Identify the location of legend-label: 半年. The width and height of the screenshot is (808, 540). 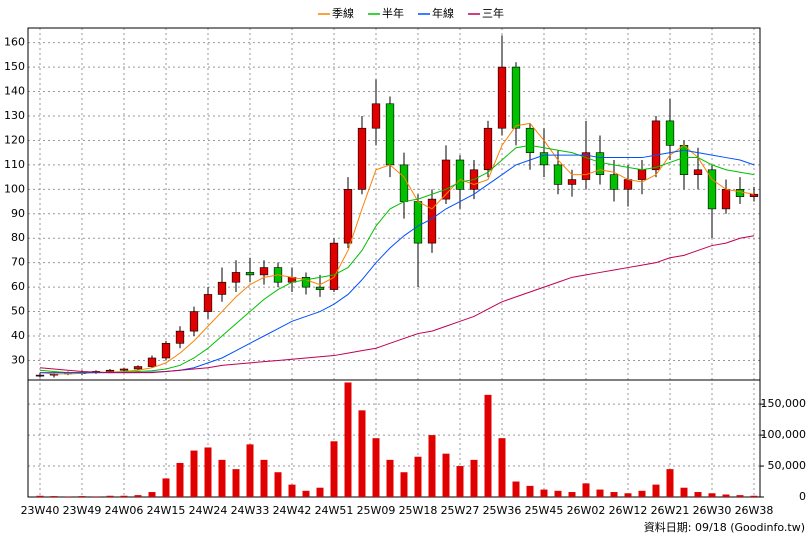
(393, 13).